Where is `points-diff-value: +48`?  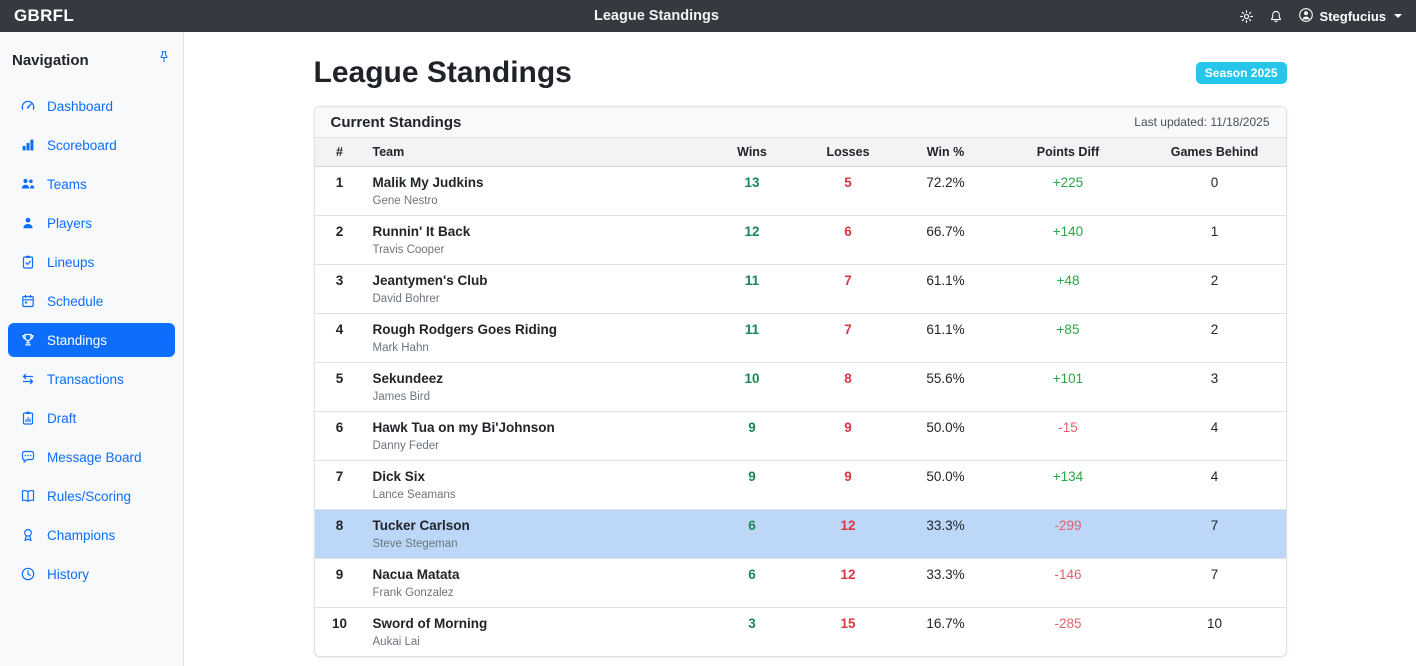
points-diff-value: +48 is located at coordinates (1068, 288).